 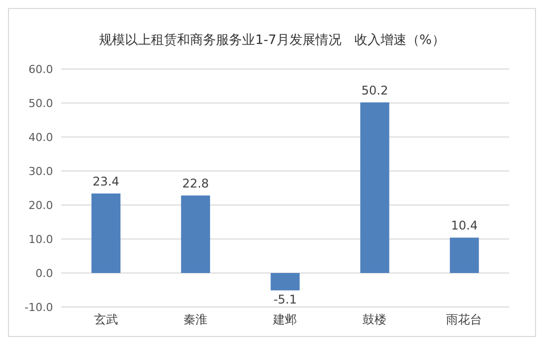 I want to click on y-tick-label: 40.0, so click(x=40, y=137).